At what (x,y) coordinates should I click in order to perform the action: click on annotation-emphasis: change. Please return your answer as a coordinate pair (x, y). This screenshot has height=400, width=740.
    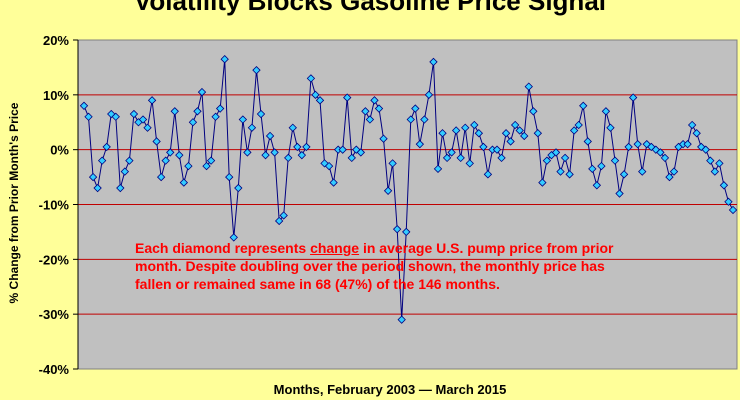
    Looking at the image, I should click on (335, 248).